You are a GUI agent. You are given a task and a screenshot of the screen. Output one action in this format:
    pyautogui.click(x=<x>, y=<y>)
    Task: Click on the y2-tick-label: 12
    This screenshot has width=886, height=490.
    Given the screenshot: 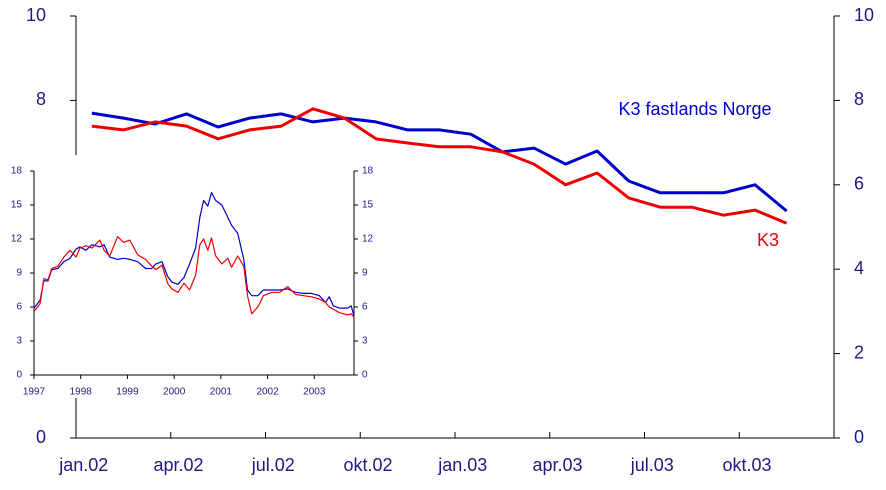 What is the action you would take?
    pyautogui.click(x=368, y=239)
    